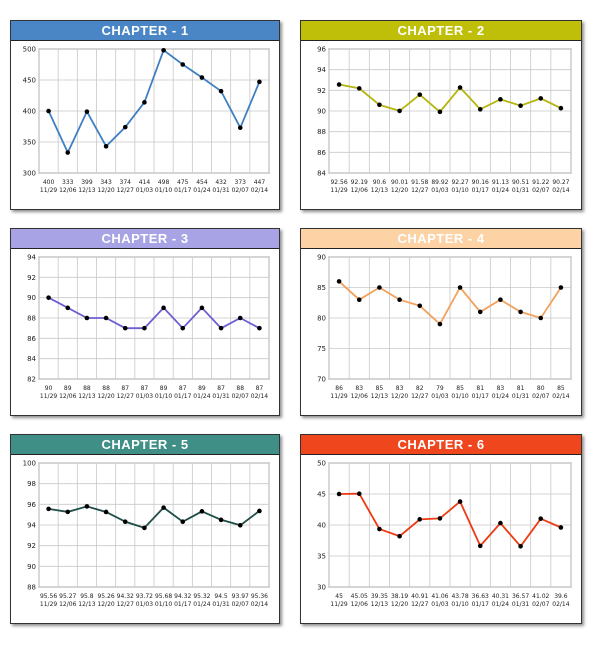 This screenshot has height=657, width=596. Describe the element at coordinates (221, 596) in the screenshot. I see `x-value-label: 94.5` at that location.